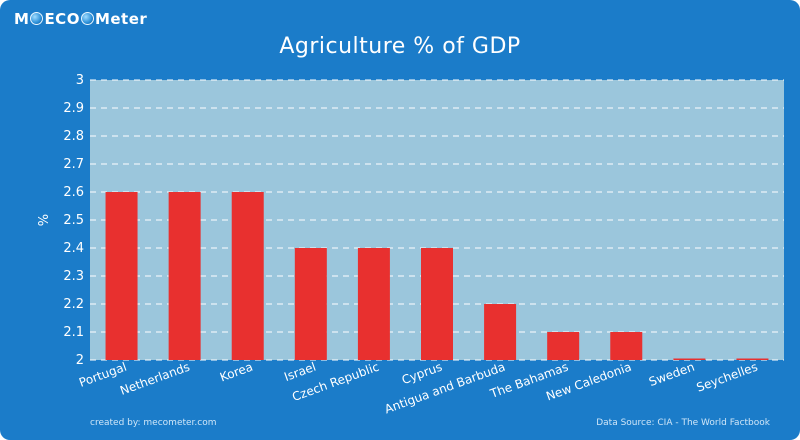  I want to click on y-tick-label: 2, so click(80, 360).